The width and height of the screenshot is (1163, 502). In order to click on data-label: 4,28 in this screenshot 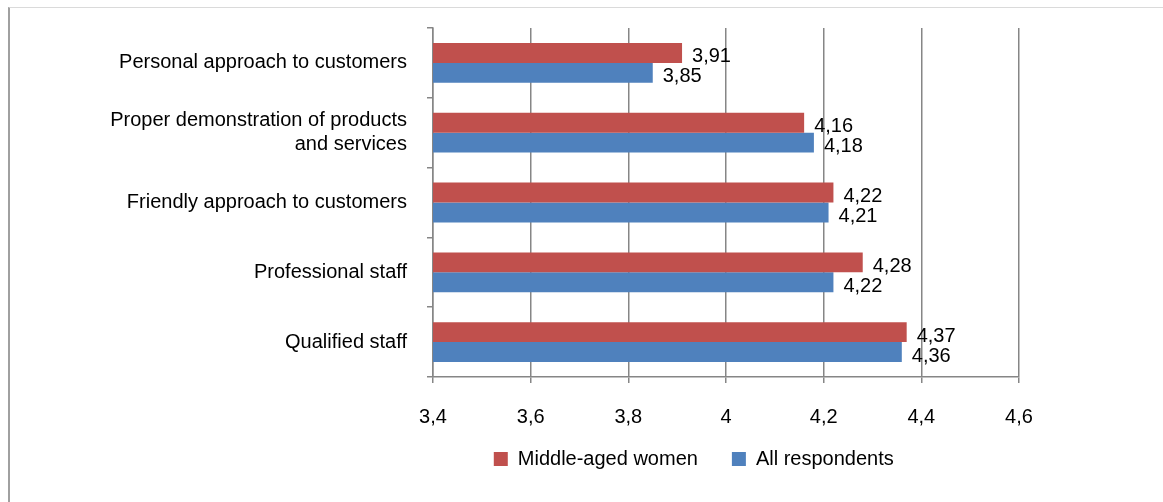, I will do `click(892, 264)`.